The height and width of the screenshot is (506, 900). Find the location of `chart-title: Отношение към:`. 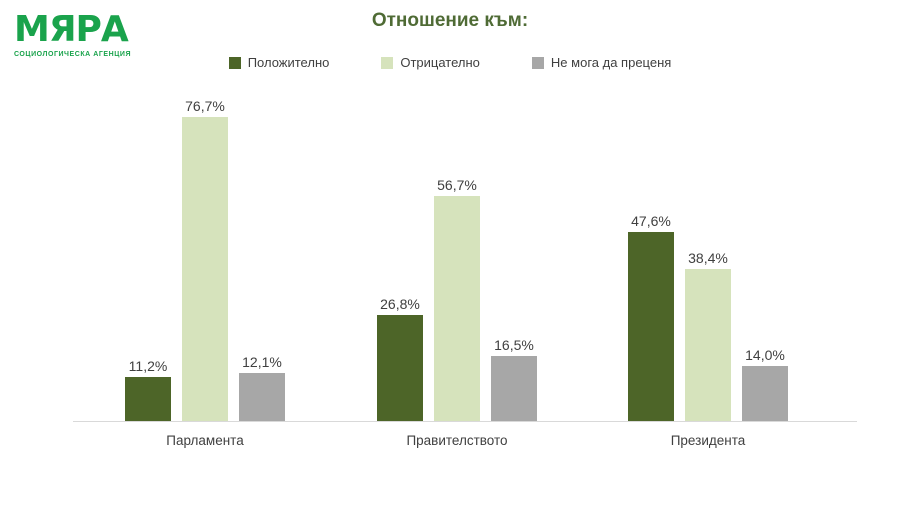

chart-title: Отношение към: is located at coordinates (450, 20).